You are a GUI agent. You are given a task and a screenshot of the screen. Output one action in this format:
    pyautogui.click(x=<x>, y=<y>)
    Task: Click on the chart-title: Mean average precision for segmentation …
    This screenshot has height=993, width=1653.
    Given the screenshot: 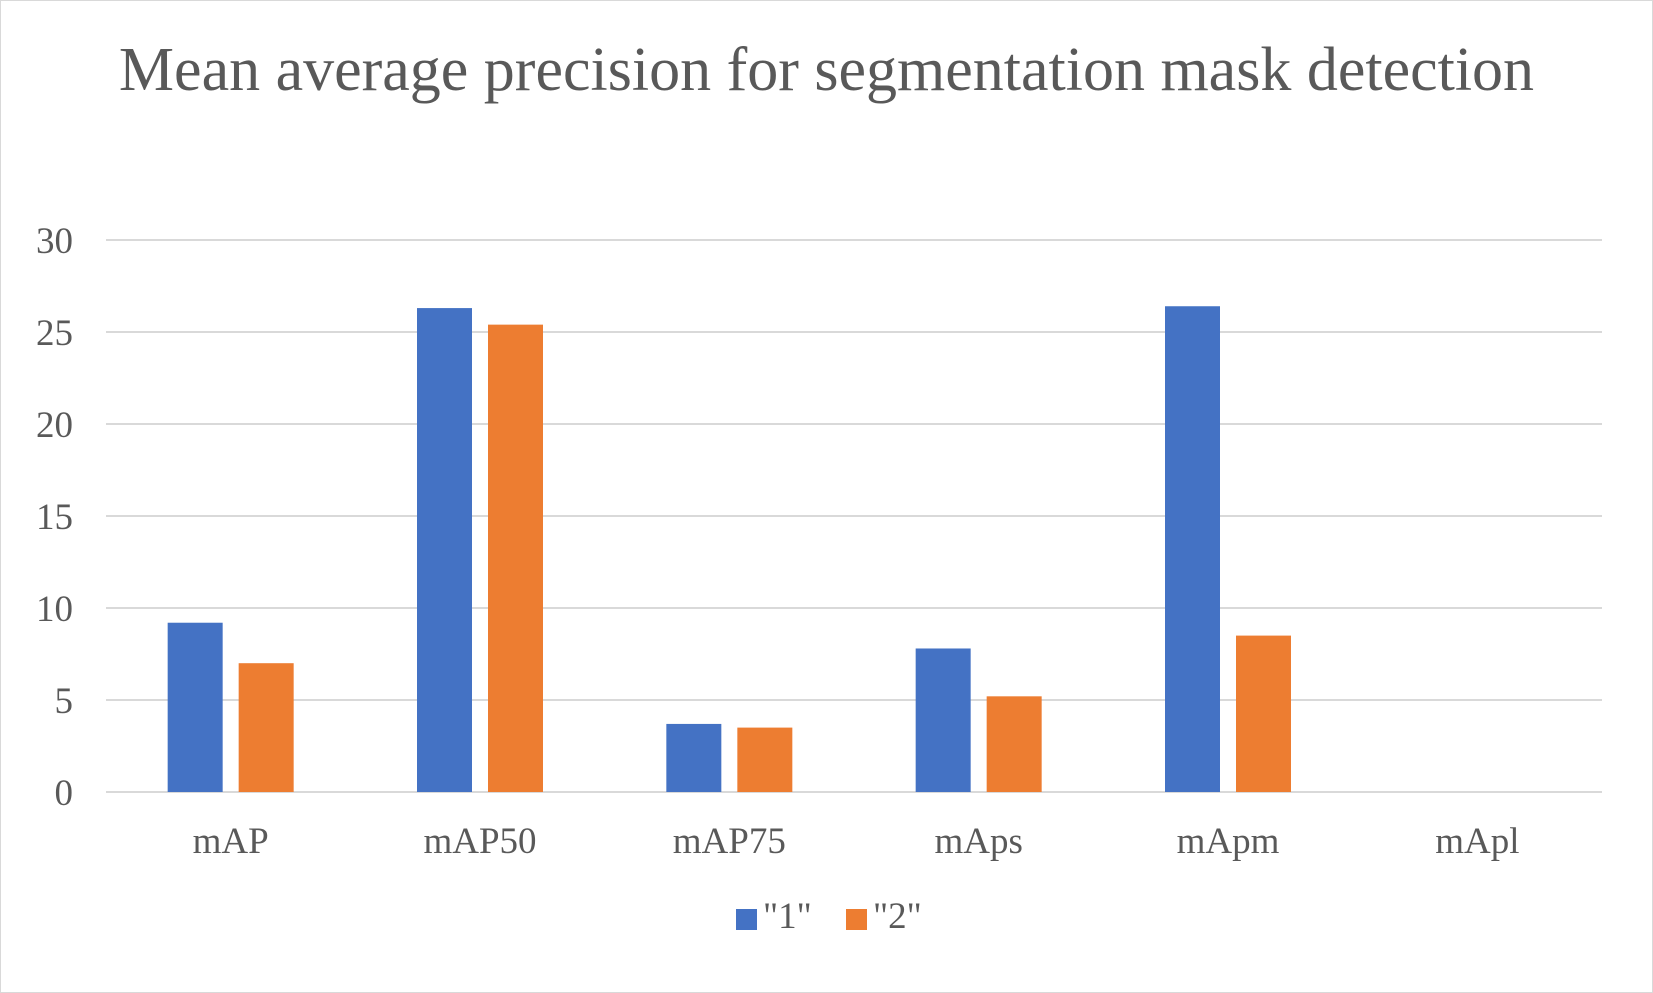 What is the action you would take?
    pyautogui.click(x=826, y=70)
    